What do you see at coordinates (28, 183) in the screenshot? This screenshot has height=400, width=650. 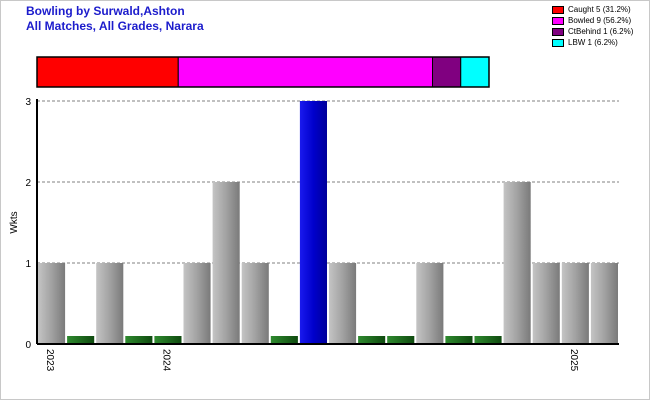 I see `y-tick-label: 2` at bounding box center [28, 183].